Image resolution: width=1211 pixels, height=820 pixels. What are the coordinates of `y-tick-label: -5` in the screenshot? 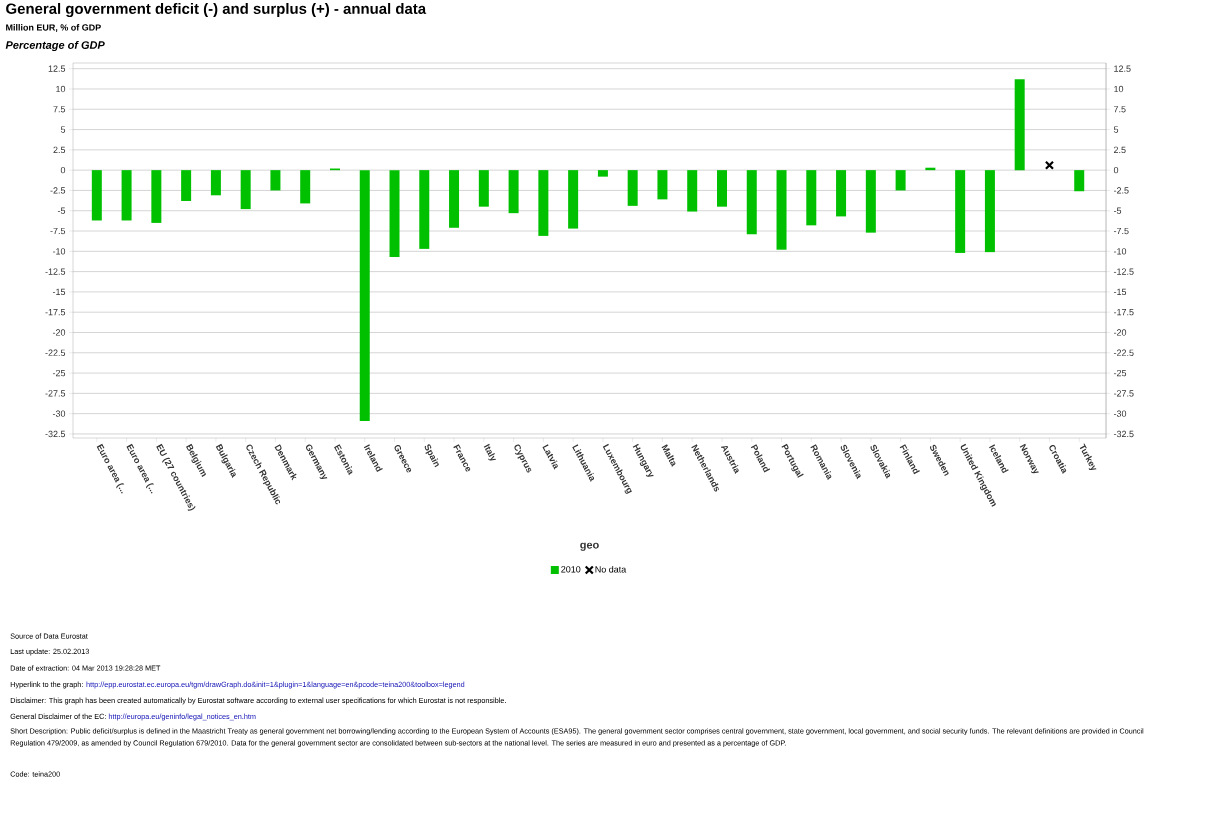 It's located at (61, 210).